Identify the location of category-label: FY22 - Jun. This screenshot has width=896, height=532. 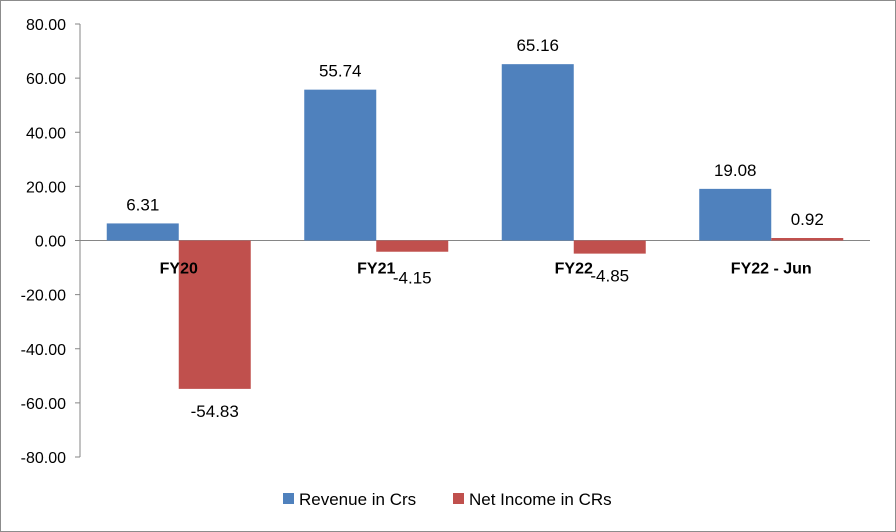
(771, 269).